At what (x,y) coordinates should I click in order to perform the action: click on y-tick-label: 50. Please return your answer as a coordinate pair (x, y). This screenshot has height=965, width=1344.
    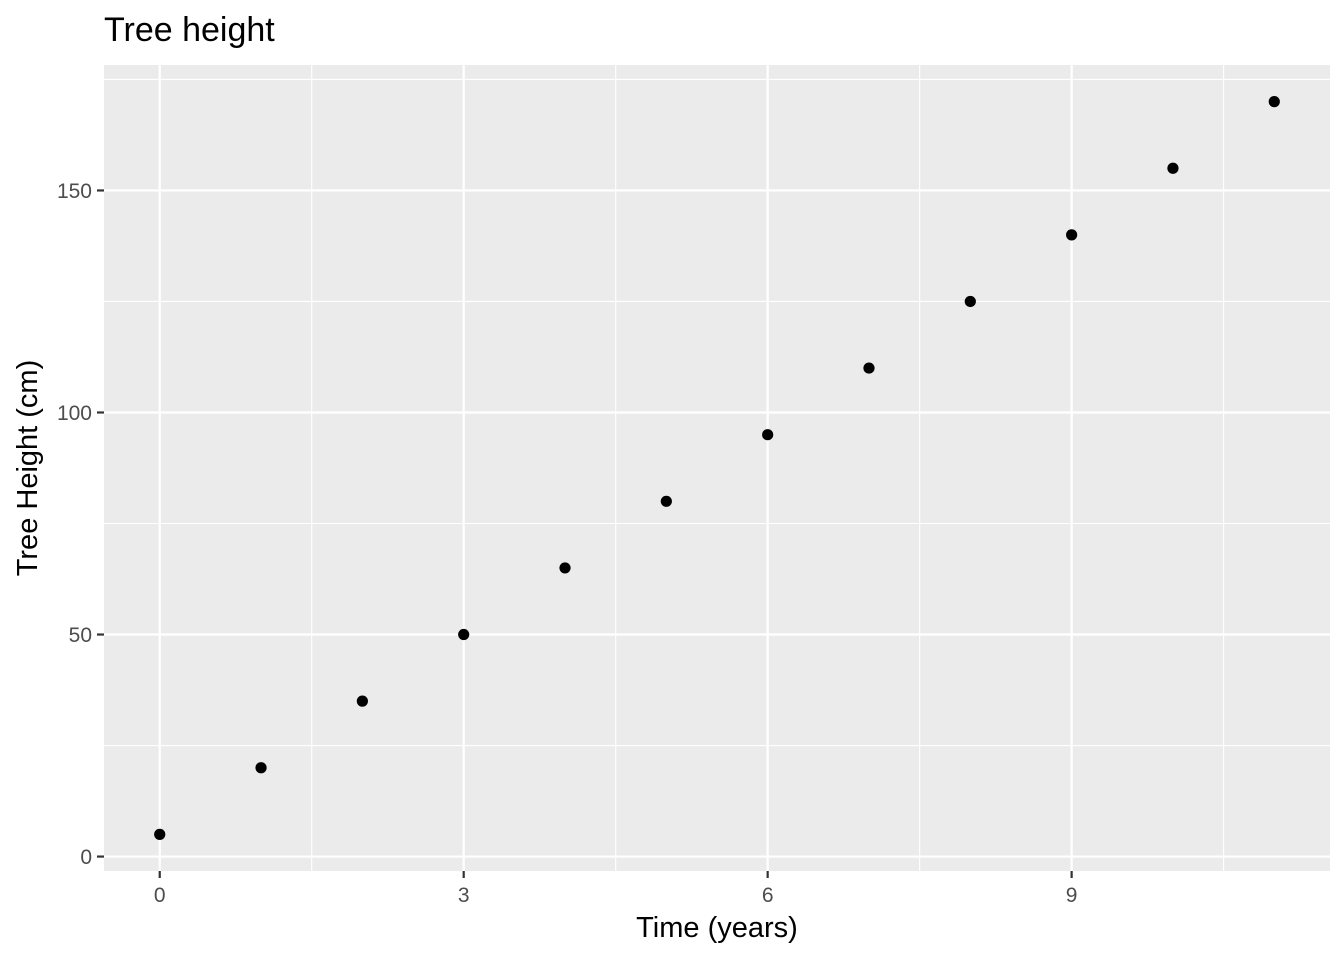
    Looking at the image, I should click on (80, 635).